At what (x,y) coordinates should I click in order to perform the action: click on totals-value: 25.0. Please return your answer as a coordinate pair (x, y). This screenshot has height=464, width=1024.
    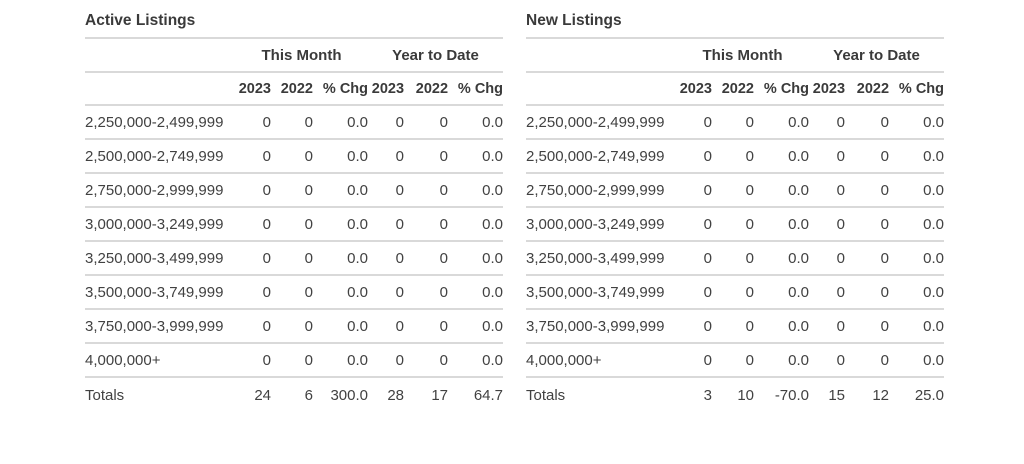
    Looking at the image, I should click on (929, 395).